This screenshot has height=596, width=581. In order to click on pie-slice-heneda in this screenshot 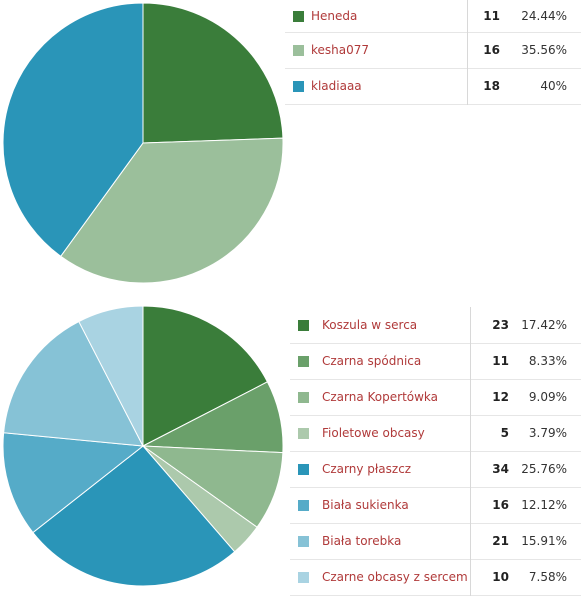, I will do `click(213, 73)`.